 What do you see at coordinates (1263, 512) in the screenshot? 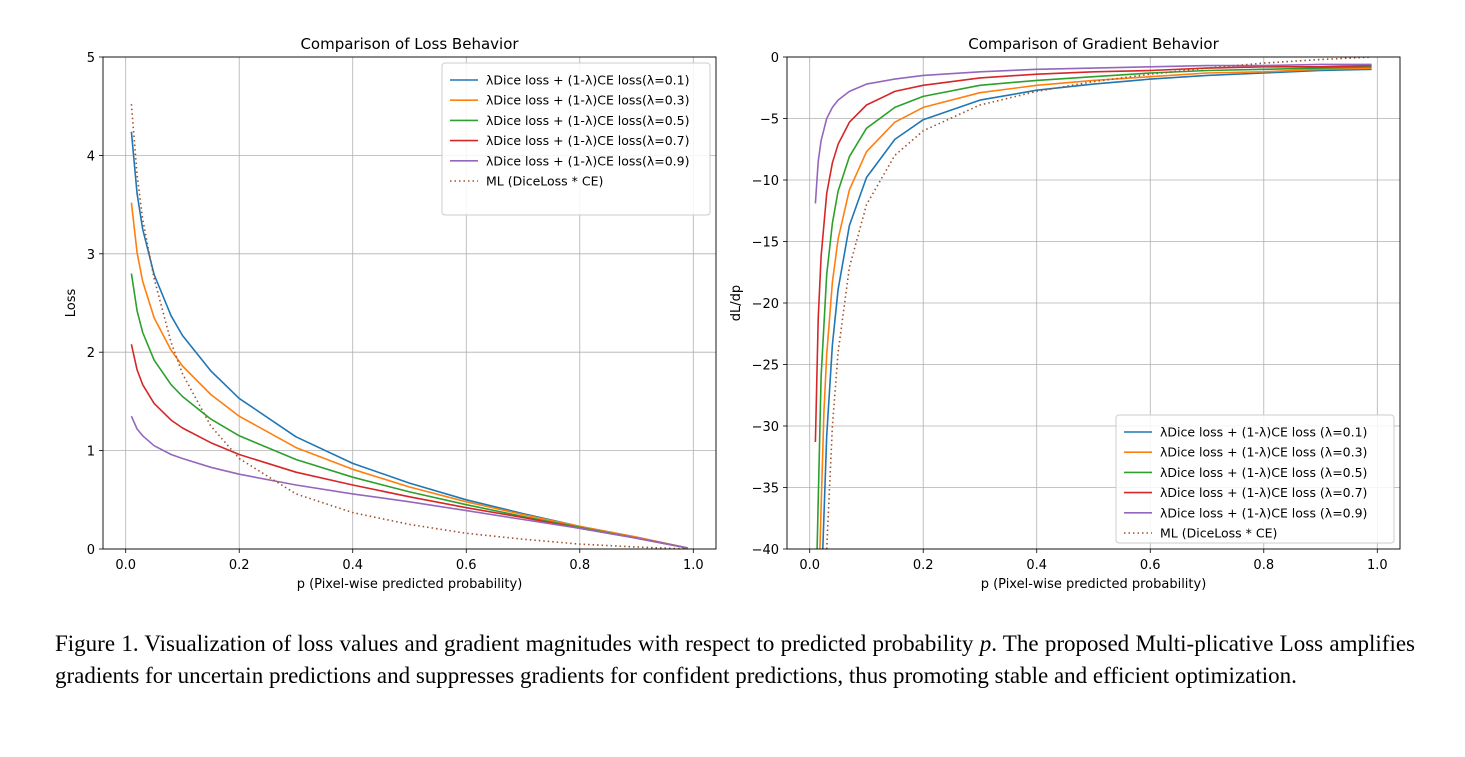
I see `legend-label: λDice loss + (1-λ)CE loss (λ=0.9)` at bounding box center [1263, 512].